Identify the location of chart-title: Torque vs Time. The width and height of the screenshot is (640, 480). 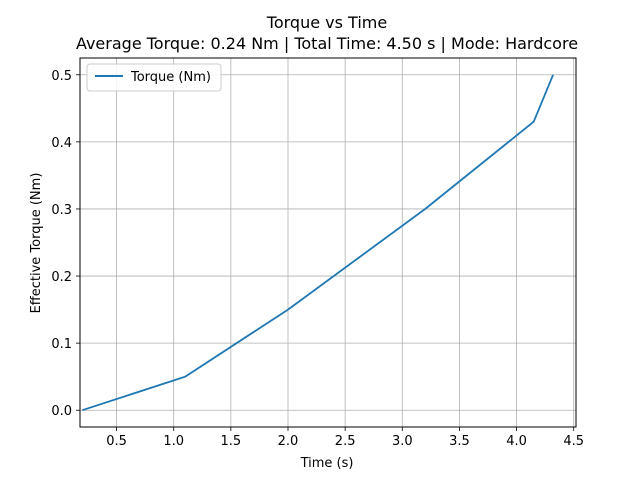
(326, 22).